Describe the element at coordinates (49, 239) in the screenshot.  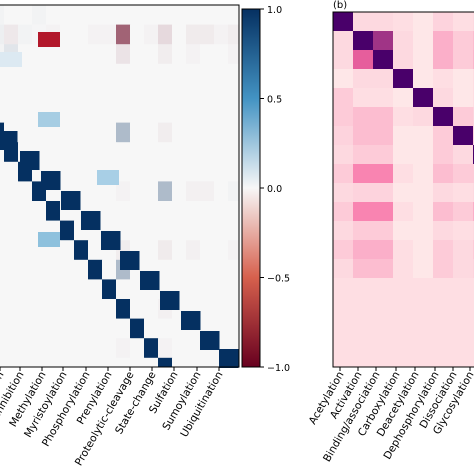
I see `highlight-cell` at that location.